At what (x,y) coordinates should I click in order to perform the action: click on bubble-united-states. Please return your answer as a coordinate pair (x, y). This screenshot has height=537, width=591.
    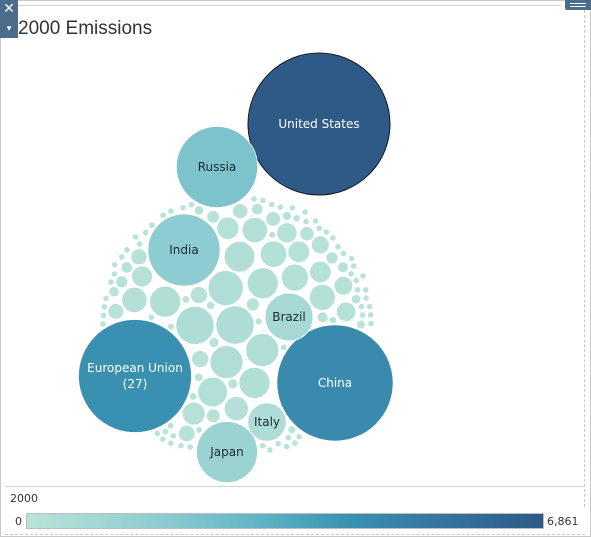
    Looking at the image, I should click on (319, 124).